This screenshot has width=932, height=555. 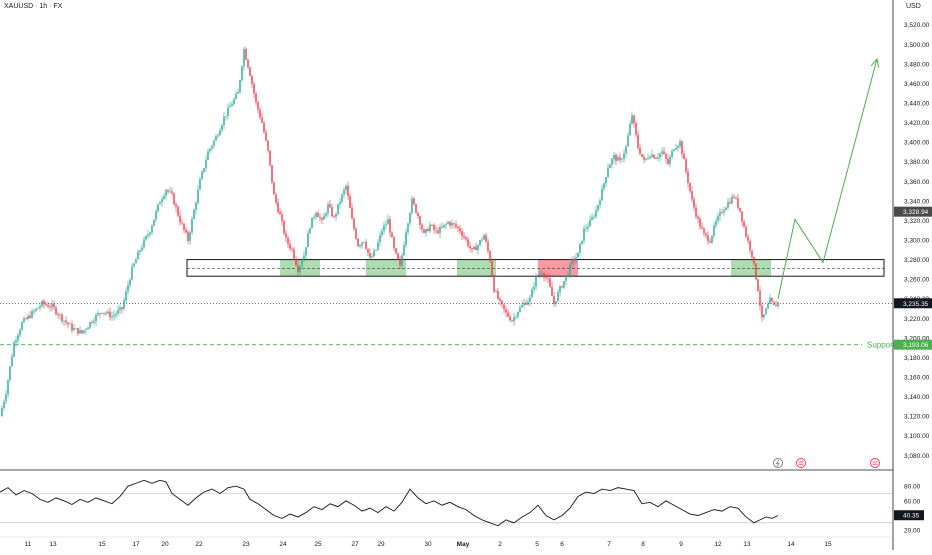 I want to click on x-tick-label: 30, so click(x=428, y=544).